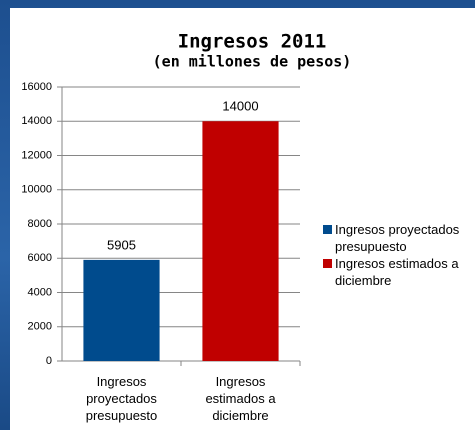  What do you see at coordinates (121, 398) in the screenshot?
I see `x-tick-label: Ingresos proyectados presupuesto` at bounding box center [121, 398].